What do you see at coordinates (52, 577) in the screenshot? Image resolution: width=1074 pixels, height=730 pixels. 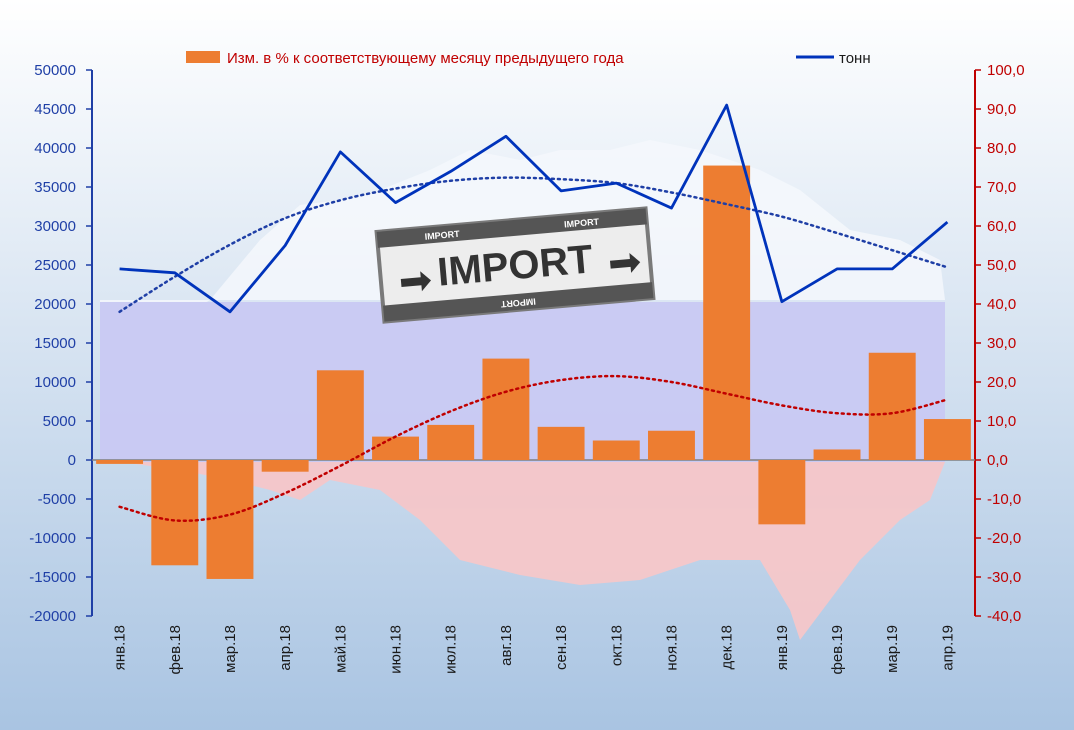 I see `left-axis-tick-label: -15000` at bounding box center [52, 577].